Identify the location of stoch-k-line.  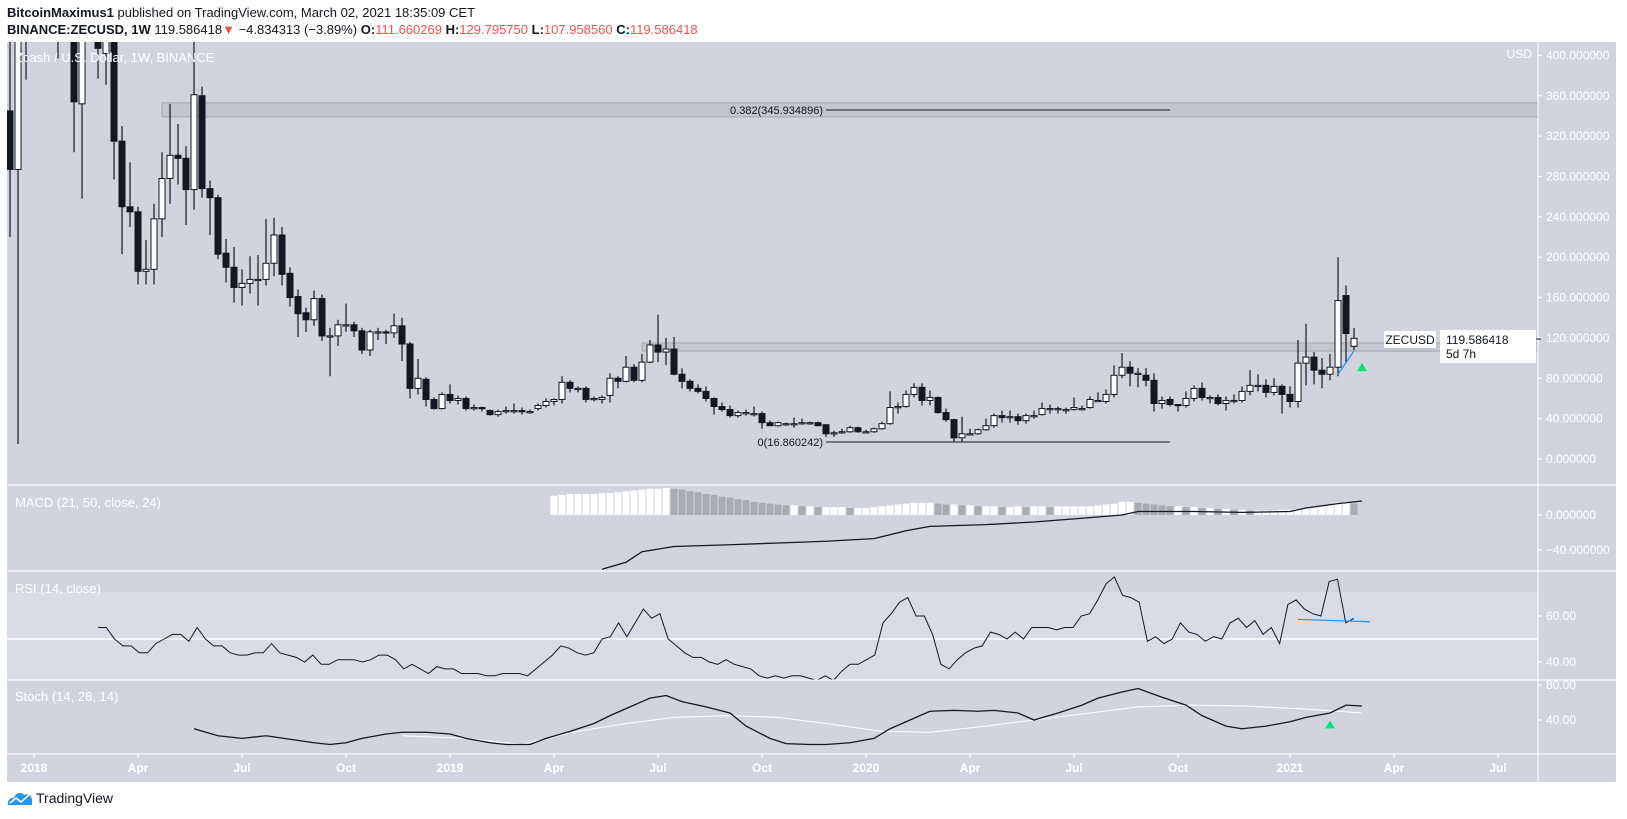
(778, 716).